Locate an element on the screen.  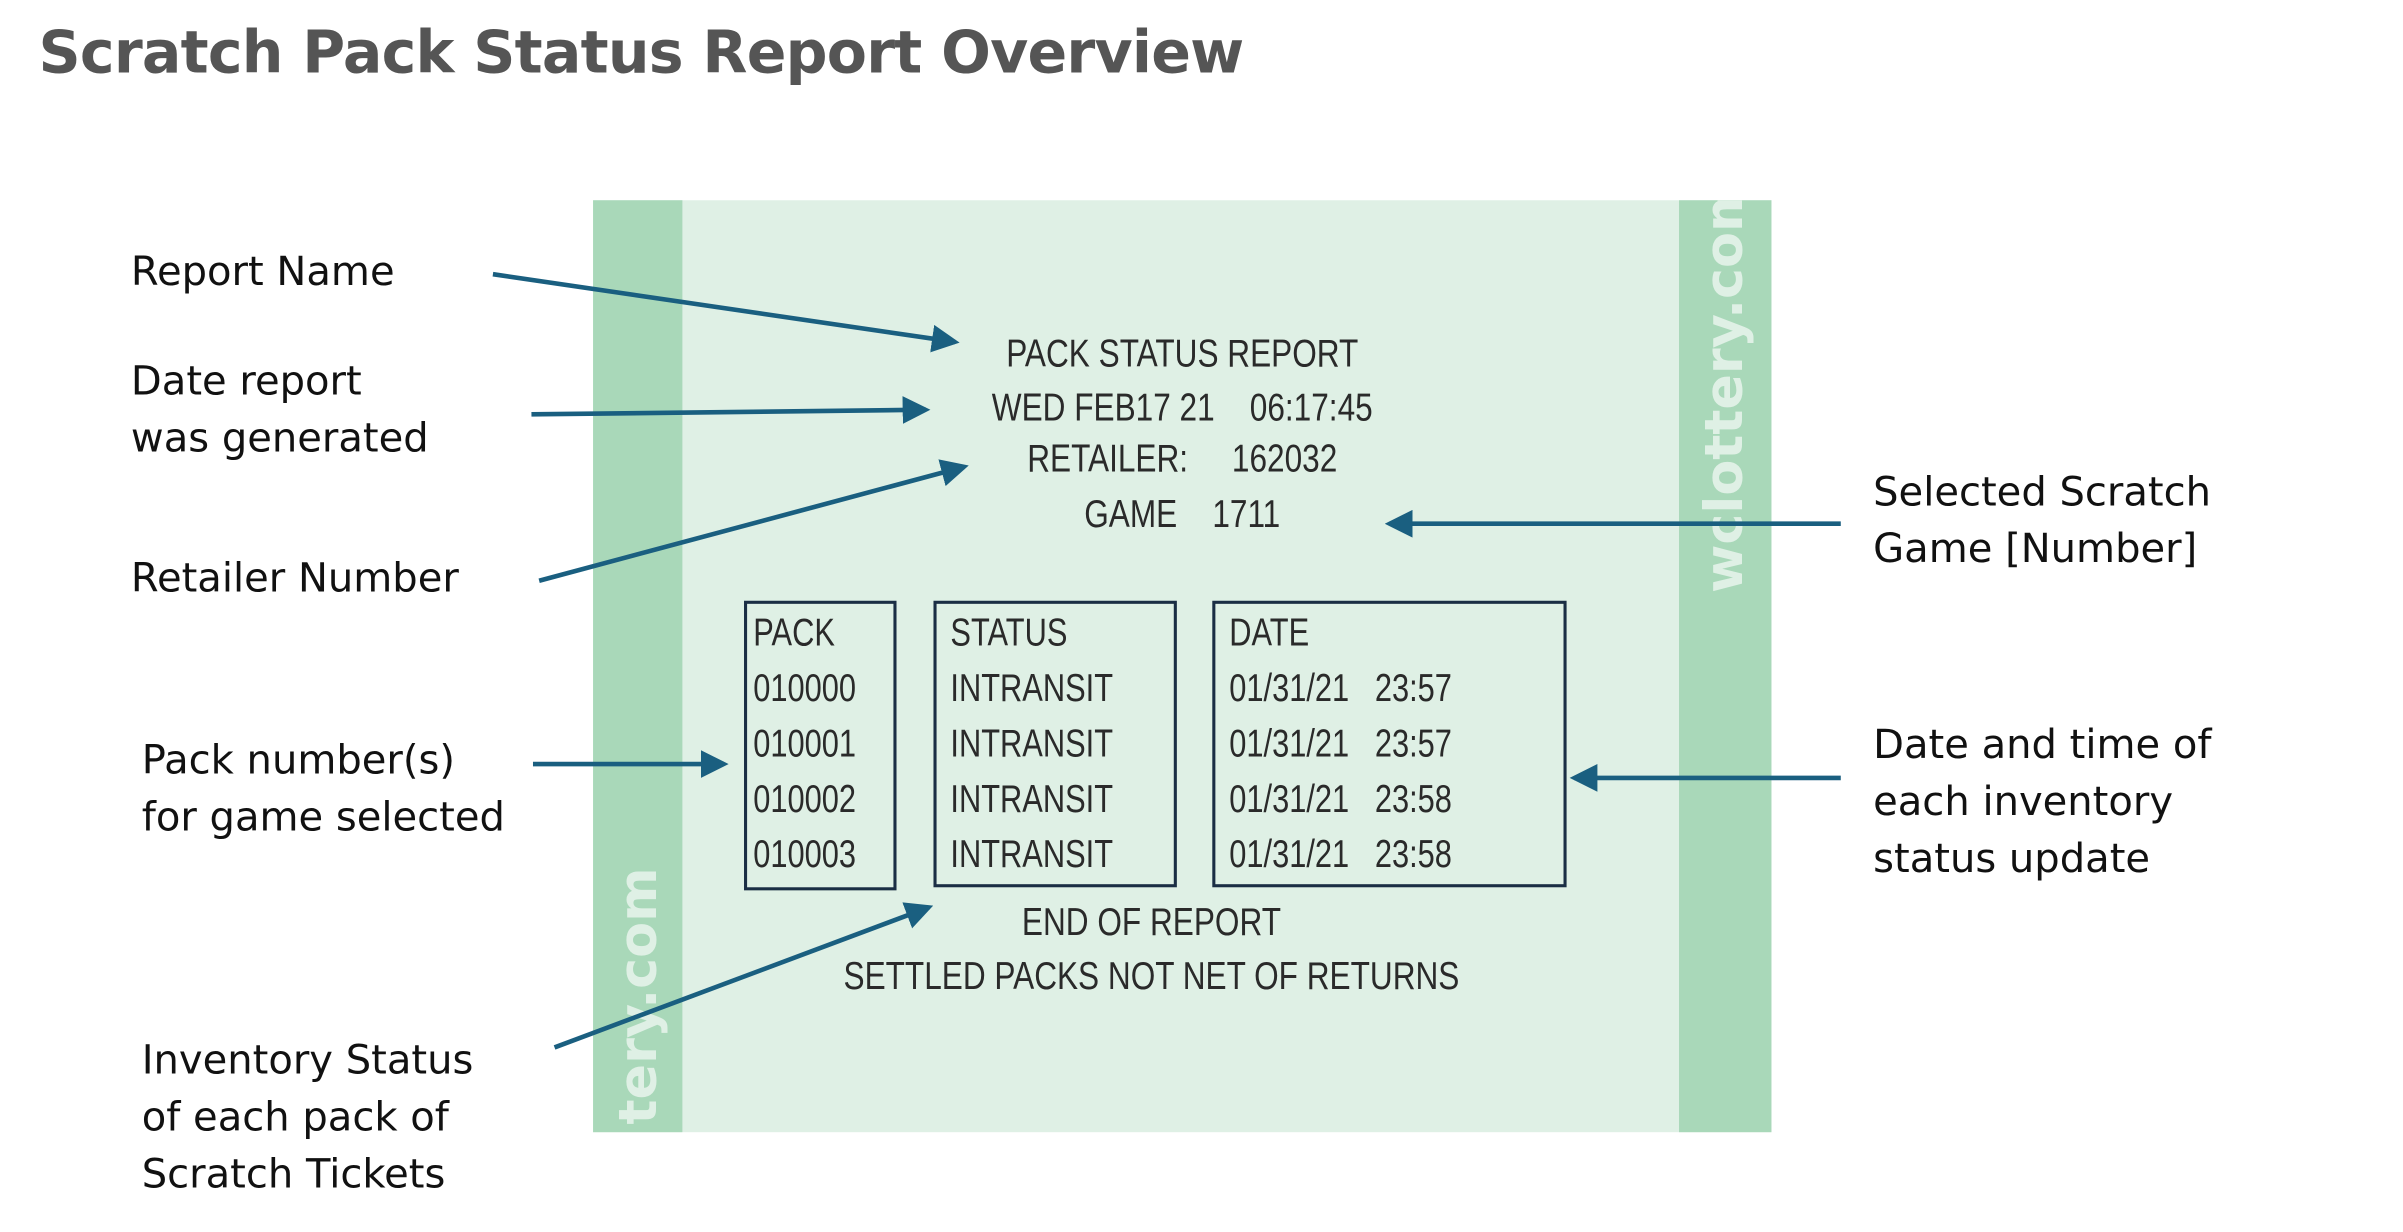
arrow-inventory-status is located at coordinates (743, 976).